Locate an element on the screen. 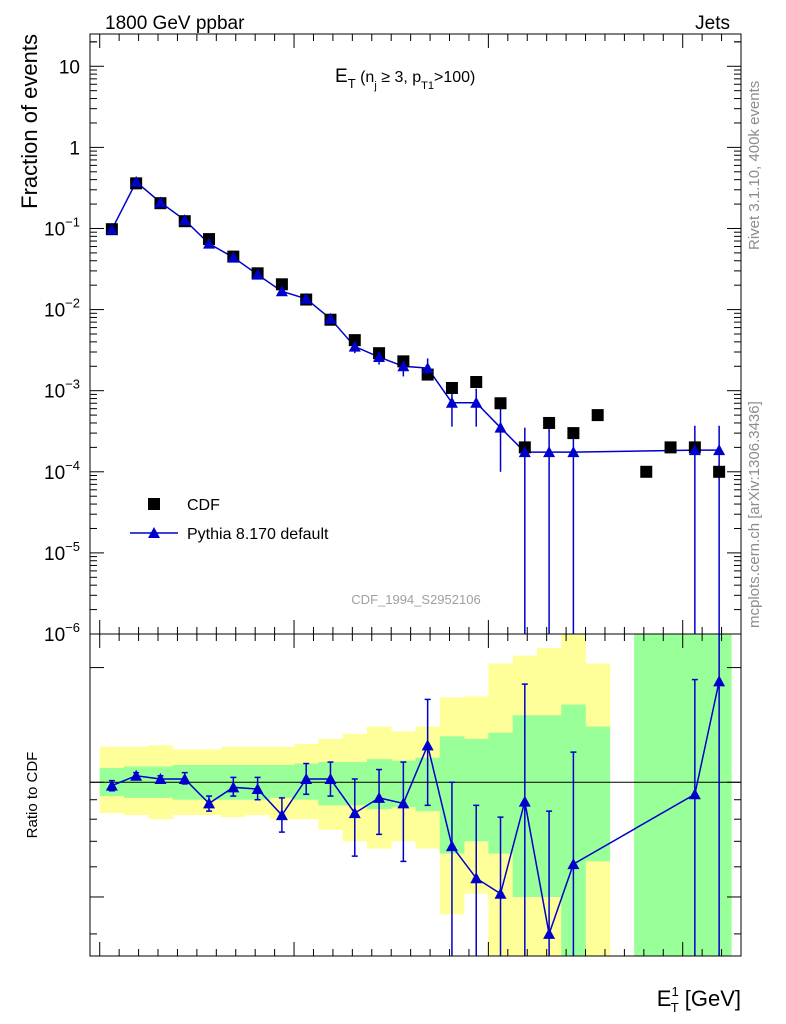  main-y-tick-label: 10 is located at coordinates (69, 67).